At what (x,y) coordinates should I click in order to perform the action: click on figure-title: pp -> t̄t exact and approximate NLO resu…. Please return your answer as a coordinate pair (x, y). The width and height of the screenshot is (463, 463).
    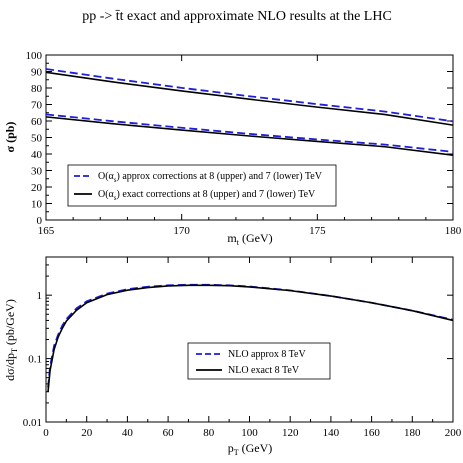
    Looking at the image, I should click on (237, 16).